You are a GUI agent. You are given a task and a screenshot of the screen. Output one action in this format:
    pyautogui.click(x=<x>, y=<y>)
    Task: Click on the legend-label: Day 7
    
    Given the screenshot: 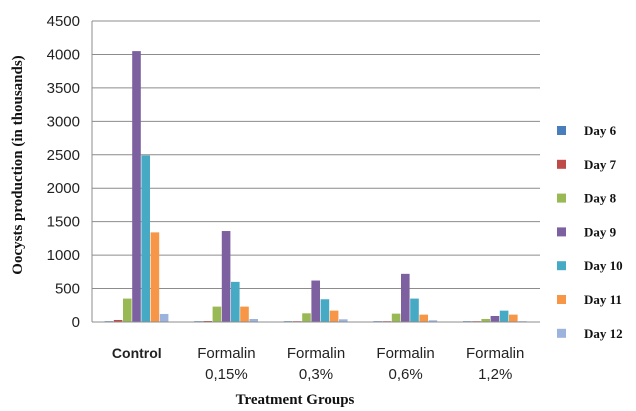 What is the action you would take?
    pyautogui.click(x=600, y=164)
    